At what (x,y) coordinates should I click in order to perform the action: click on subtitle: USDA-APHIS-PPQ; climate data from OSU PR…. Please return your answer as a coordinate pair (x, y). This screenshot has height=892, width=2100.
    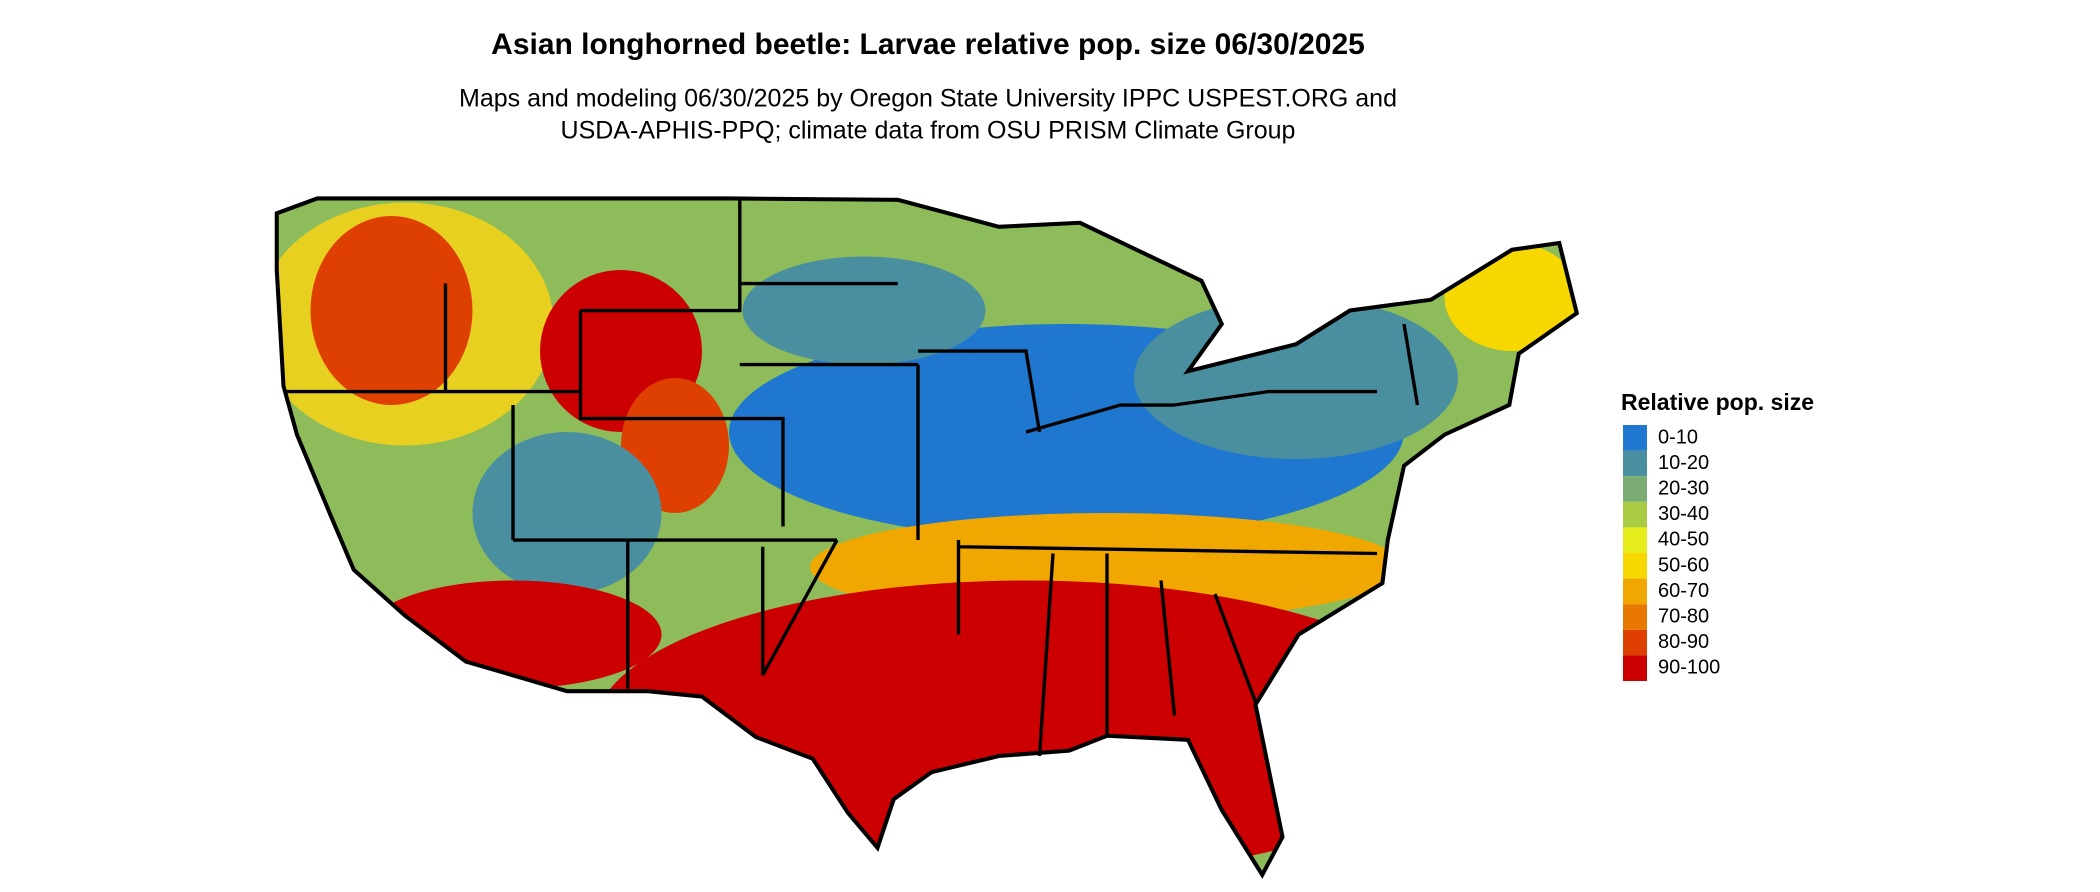
    Looking at the image, I should click on (928, 131).